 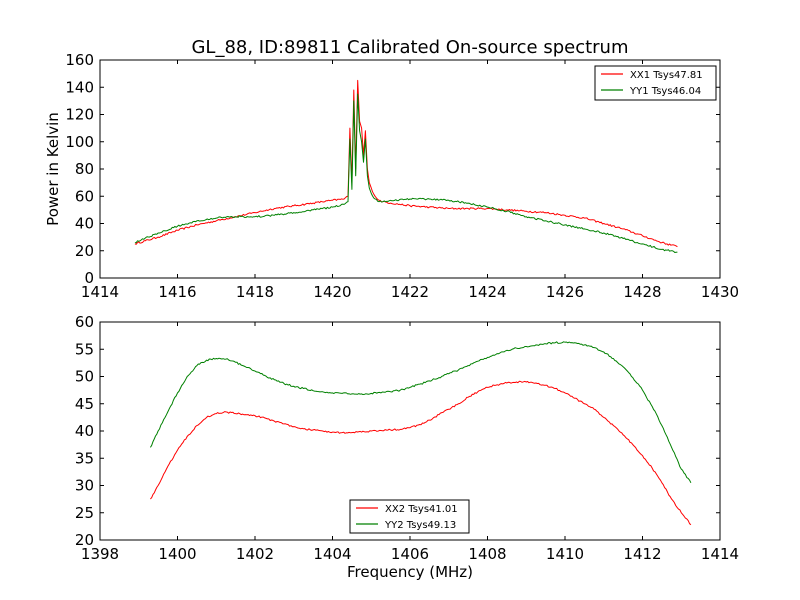 I want to click on bottom-x-tick-label: 1402, so click(x=255, y=554).